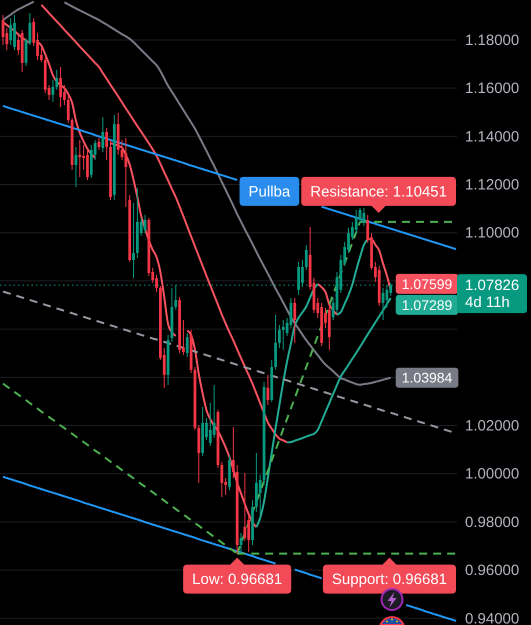  Describe the element at coordinates (427, 378) in the screenshot. I see `data-label: 1.03984` at that location.